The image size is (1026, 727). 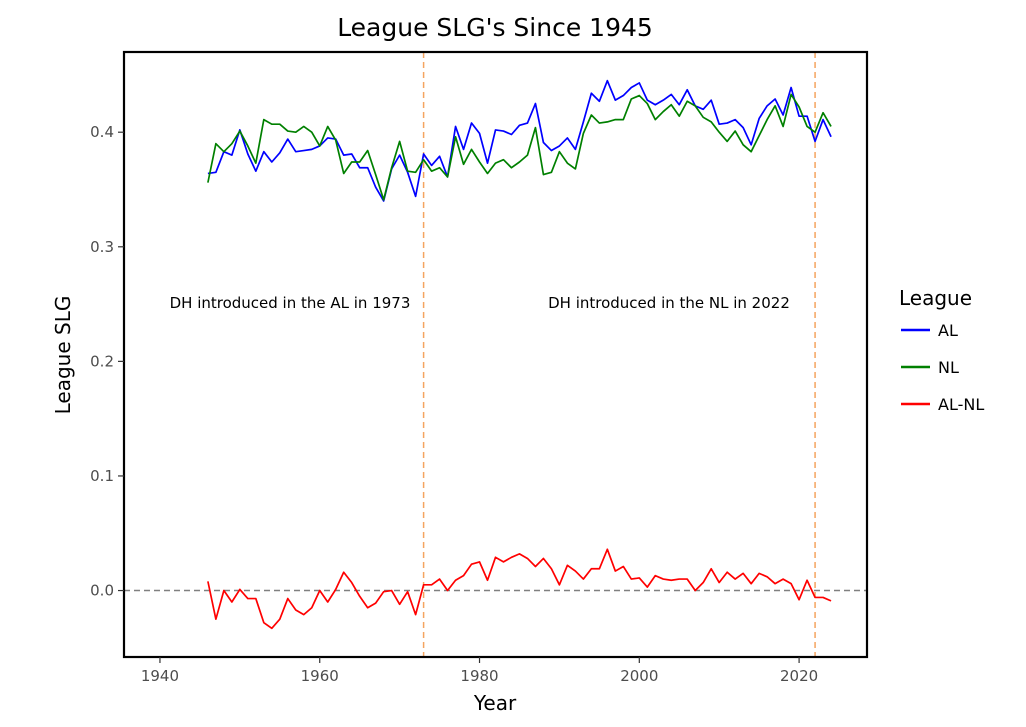 What do you see at coordinates (495, 27) in the screenshot?
I see `chart-title: League SLG's Since 1945` at bounding box center [495, 27].